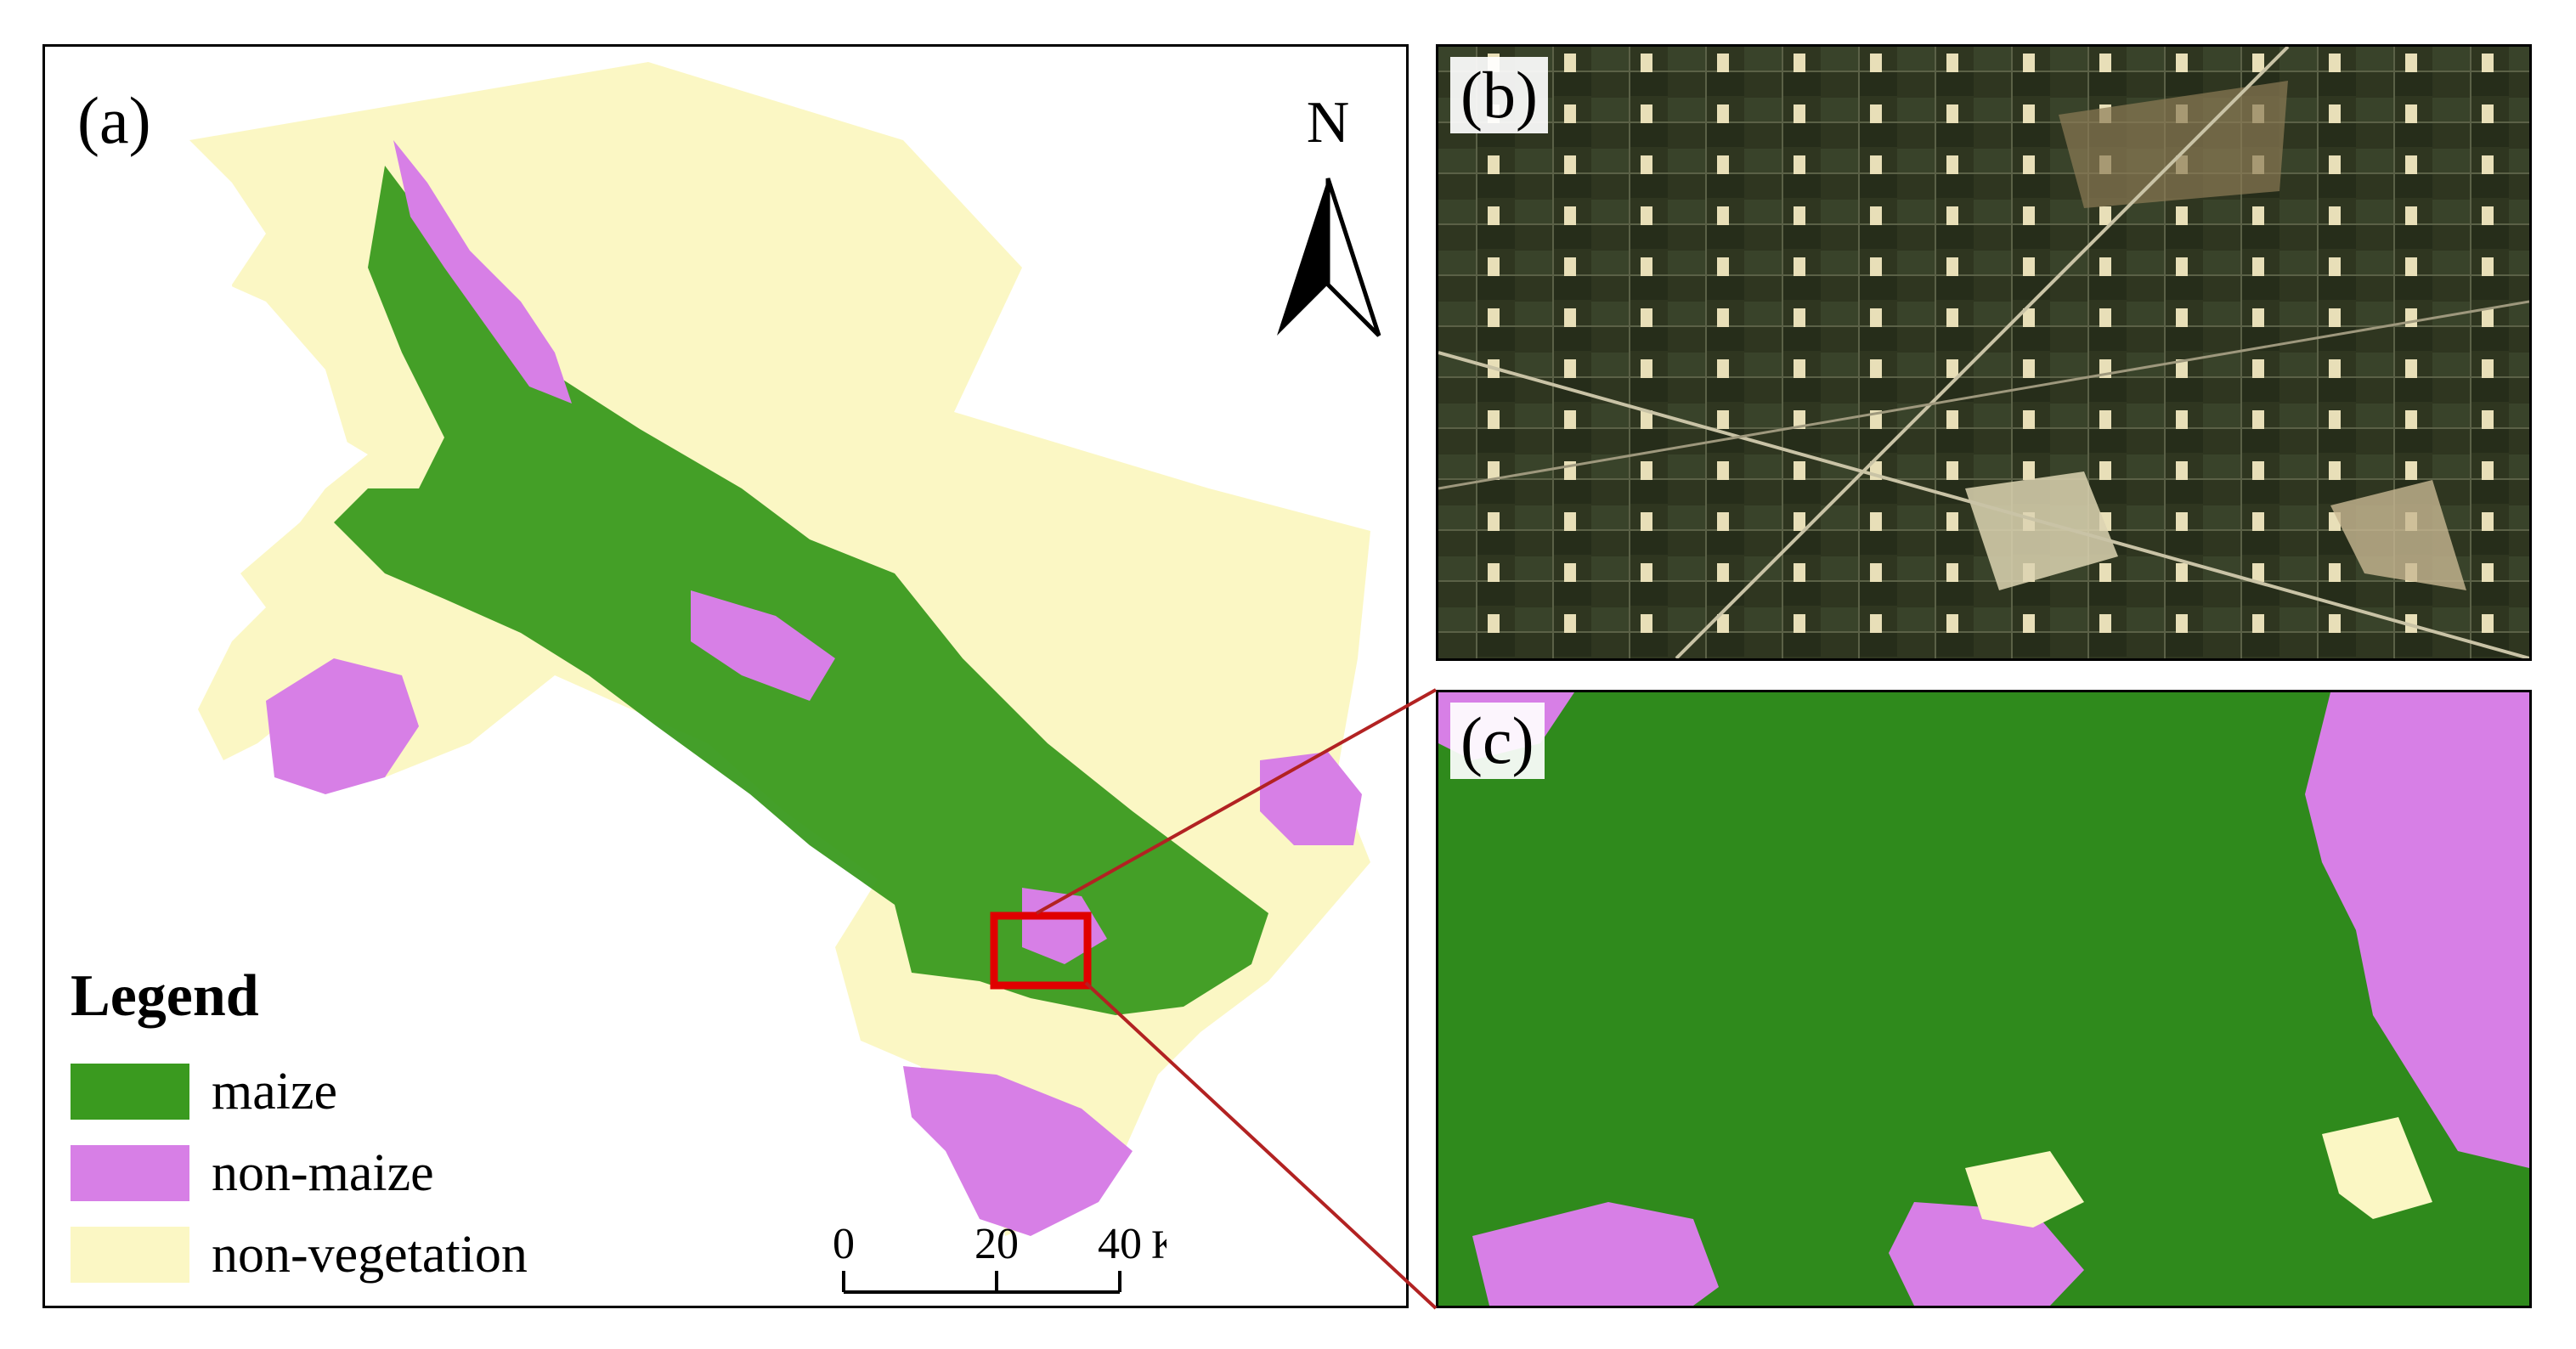 The width and height of the screenshot is (2576, 1349). Describe the element at coordinates (1120, 1244) in the screenshot. I see `scale-tick-40: 40` at that location.